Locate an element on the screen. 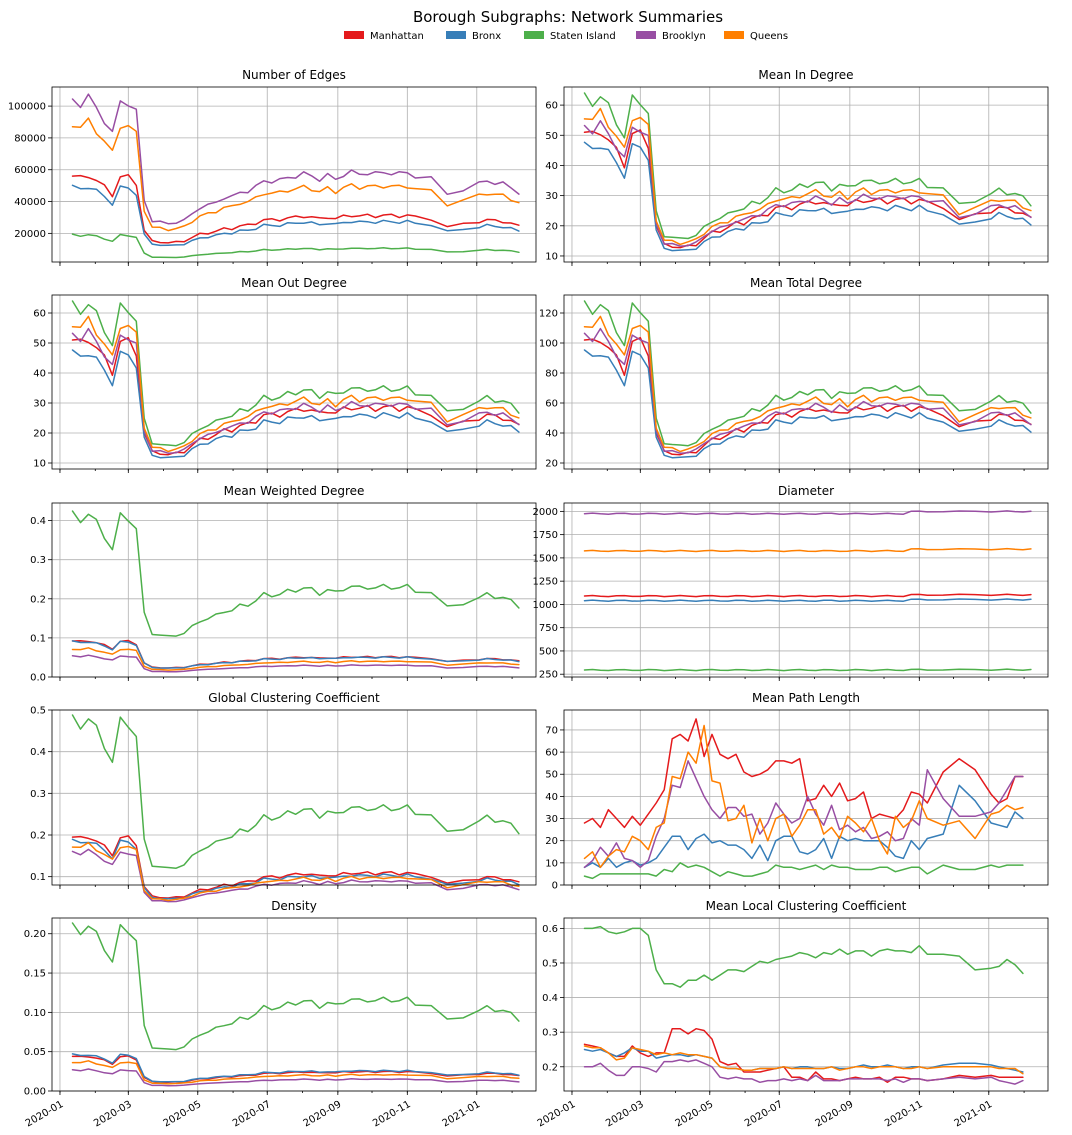 This screenshot has height=1135, width=1072. panel-title: Number of Edges is located at coordinates (294, 75).